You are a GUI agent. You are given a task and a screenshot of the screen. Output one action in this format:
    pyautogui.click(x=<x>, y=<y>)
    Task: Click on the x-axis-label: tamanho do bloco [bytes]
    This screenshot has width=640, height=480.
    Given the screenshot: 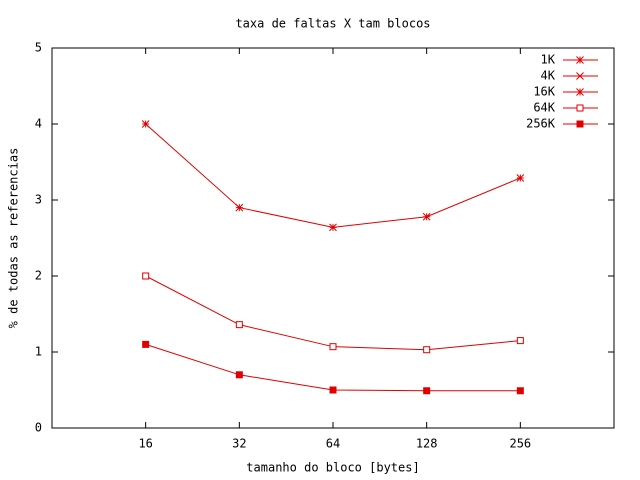 What is the action you would take?
    pyautogui.click(x=332, y=468)
    